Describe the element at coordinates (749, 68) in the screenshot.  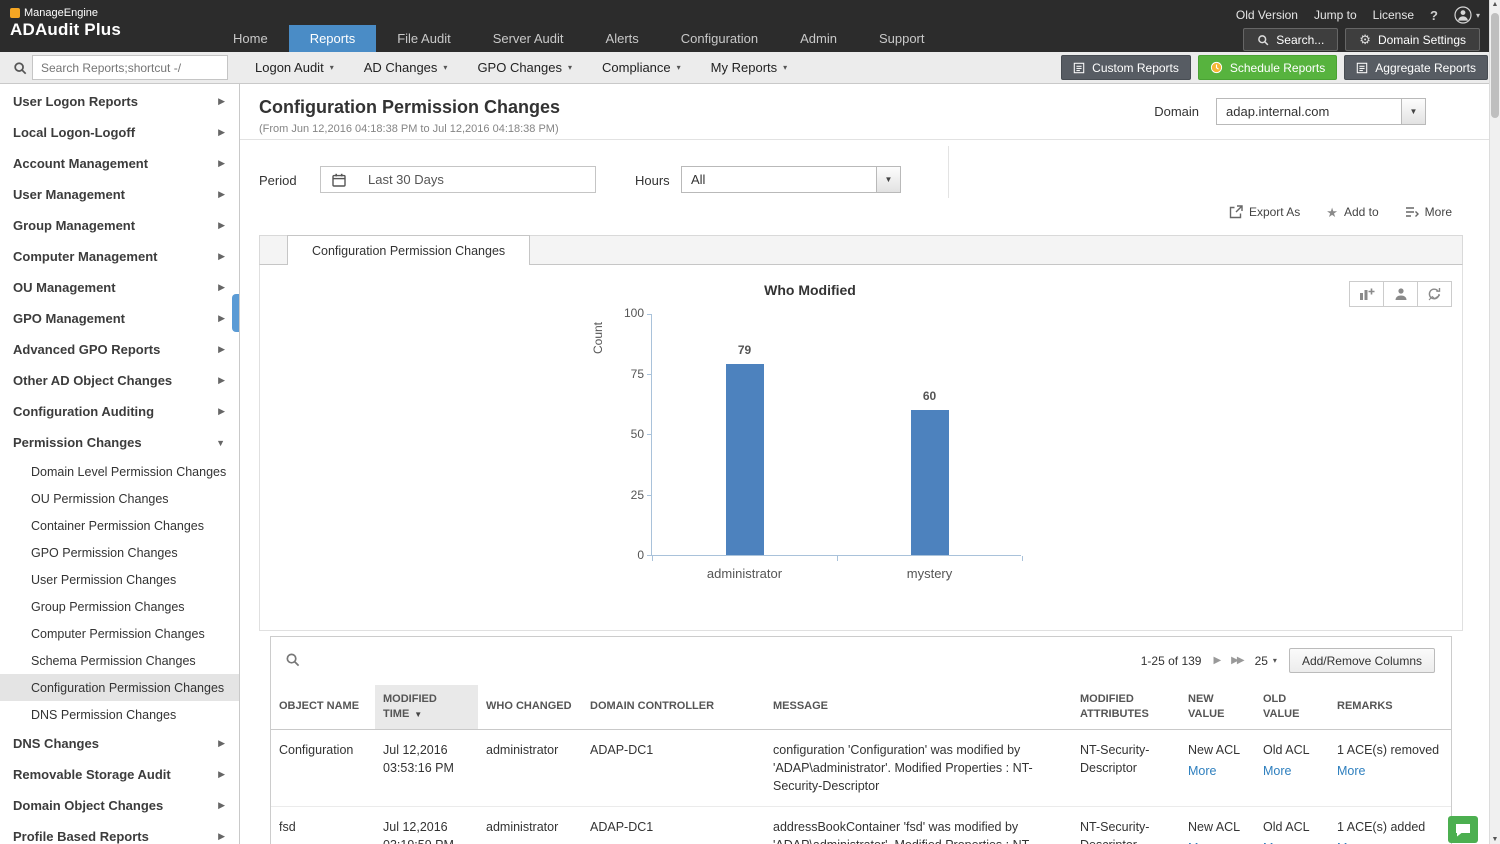
I see `menu-my-reports: My Reports ▾` at that location.